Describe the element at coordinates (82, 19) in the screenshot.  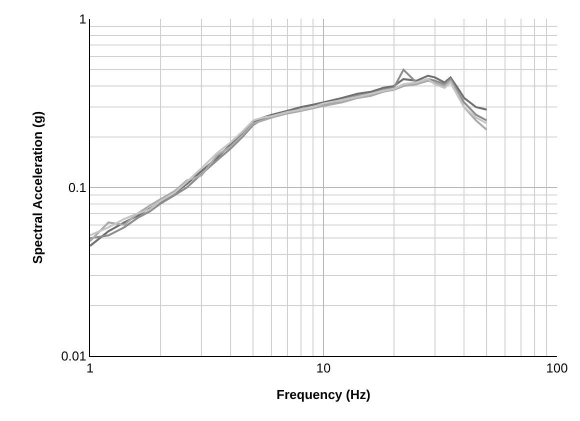
I see `y-tick-label: 1` at that location.